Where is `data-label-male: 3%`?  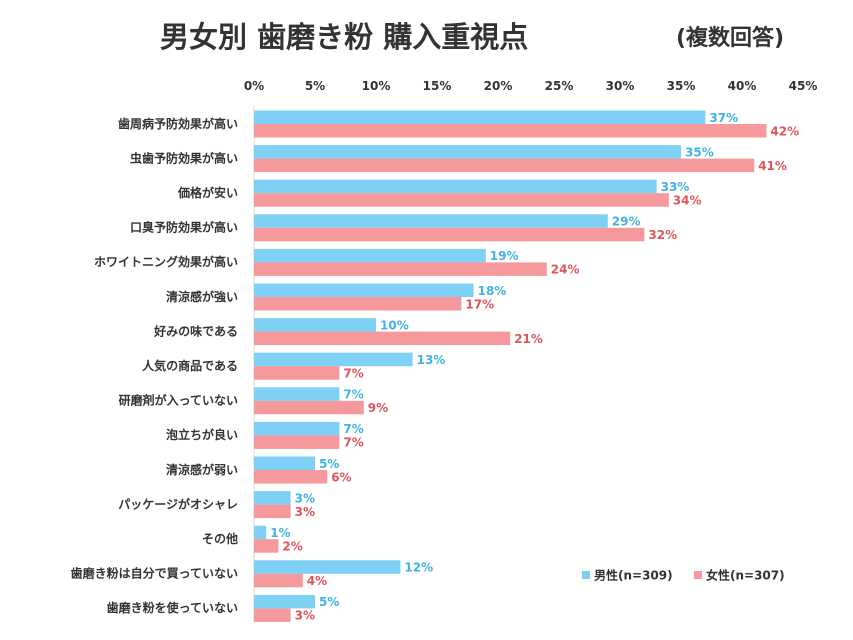
data-label-male: 3% is located at coordinates (305, 498).